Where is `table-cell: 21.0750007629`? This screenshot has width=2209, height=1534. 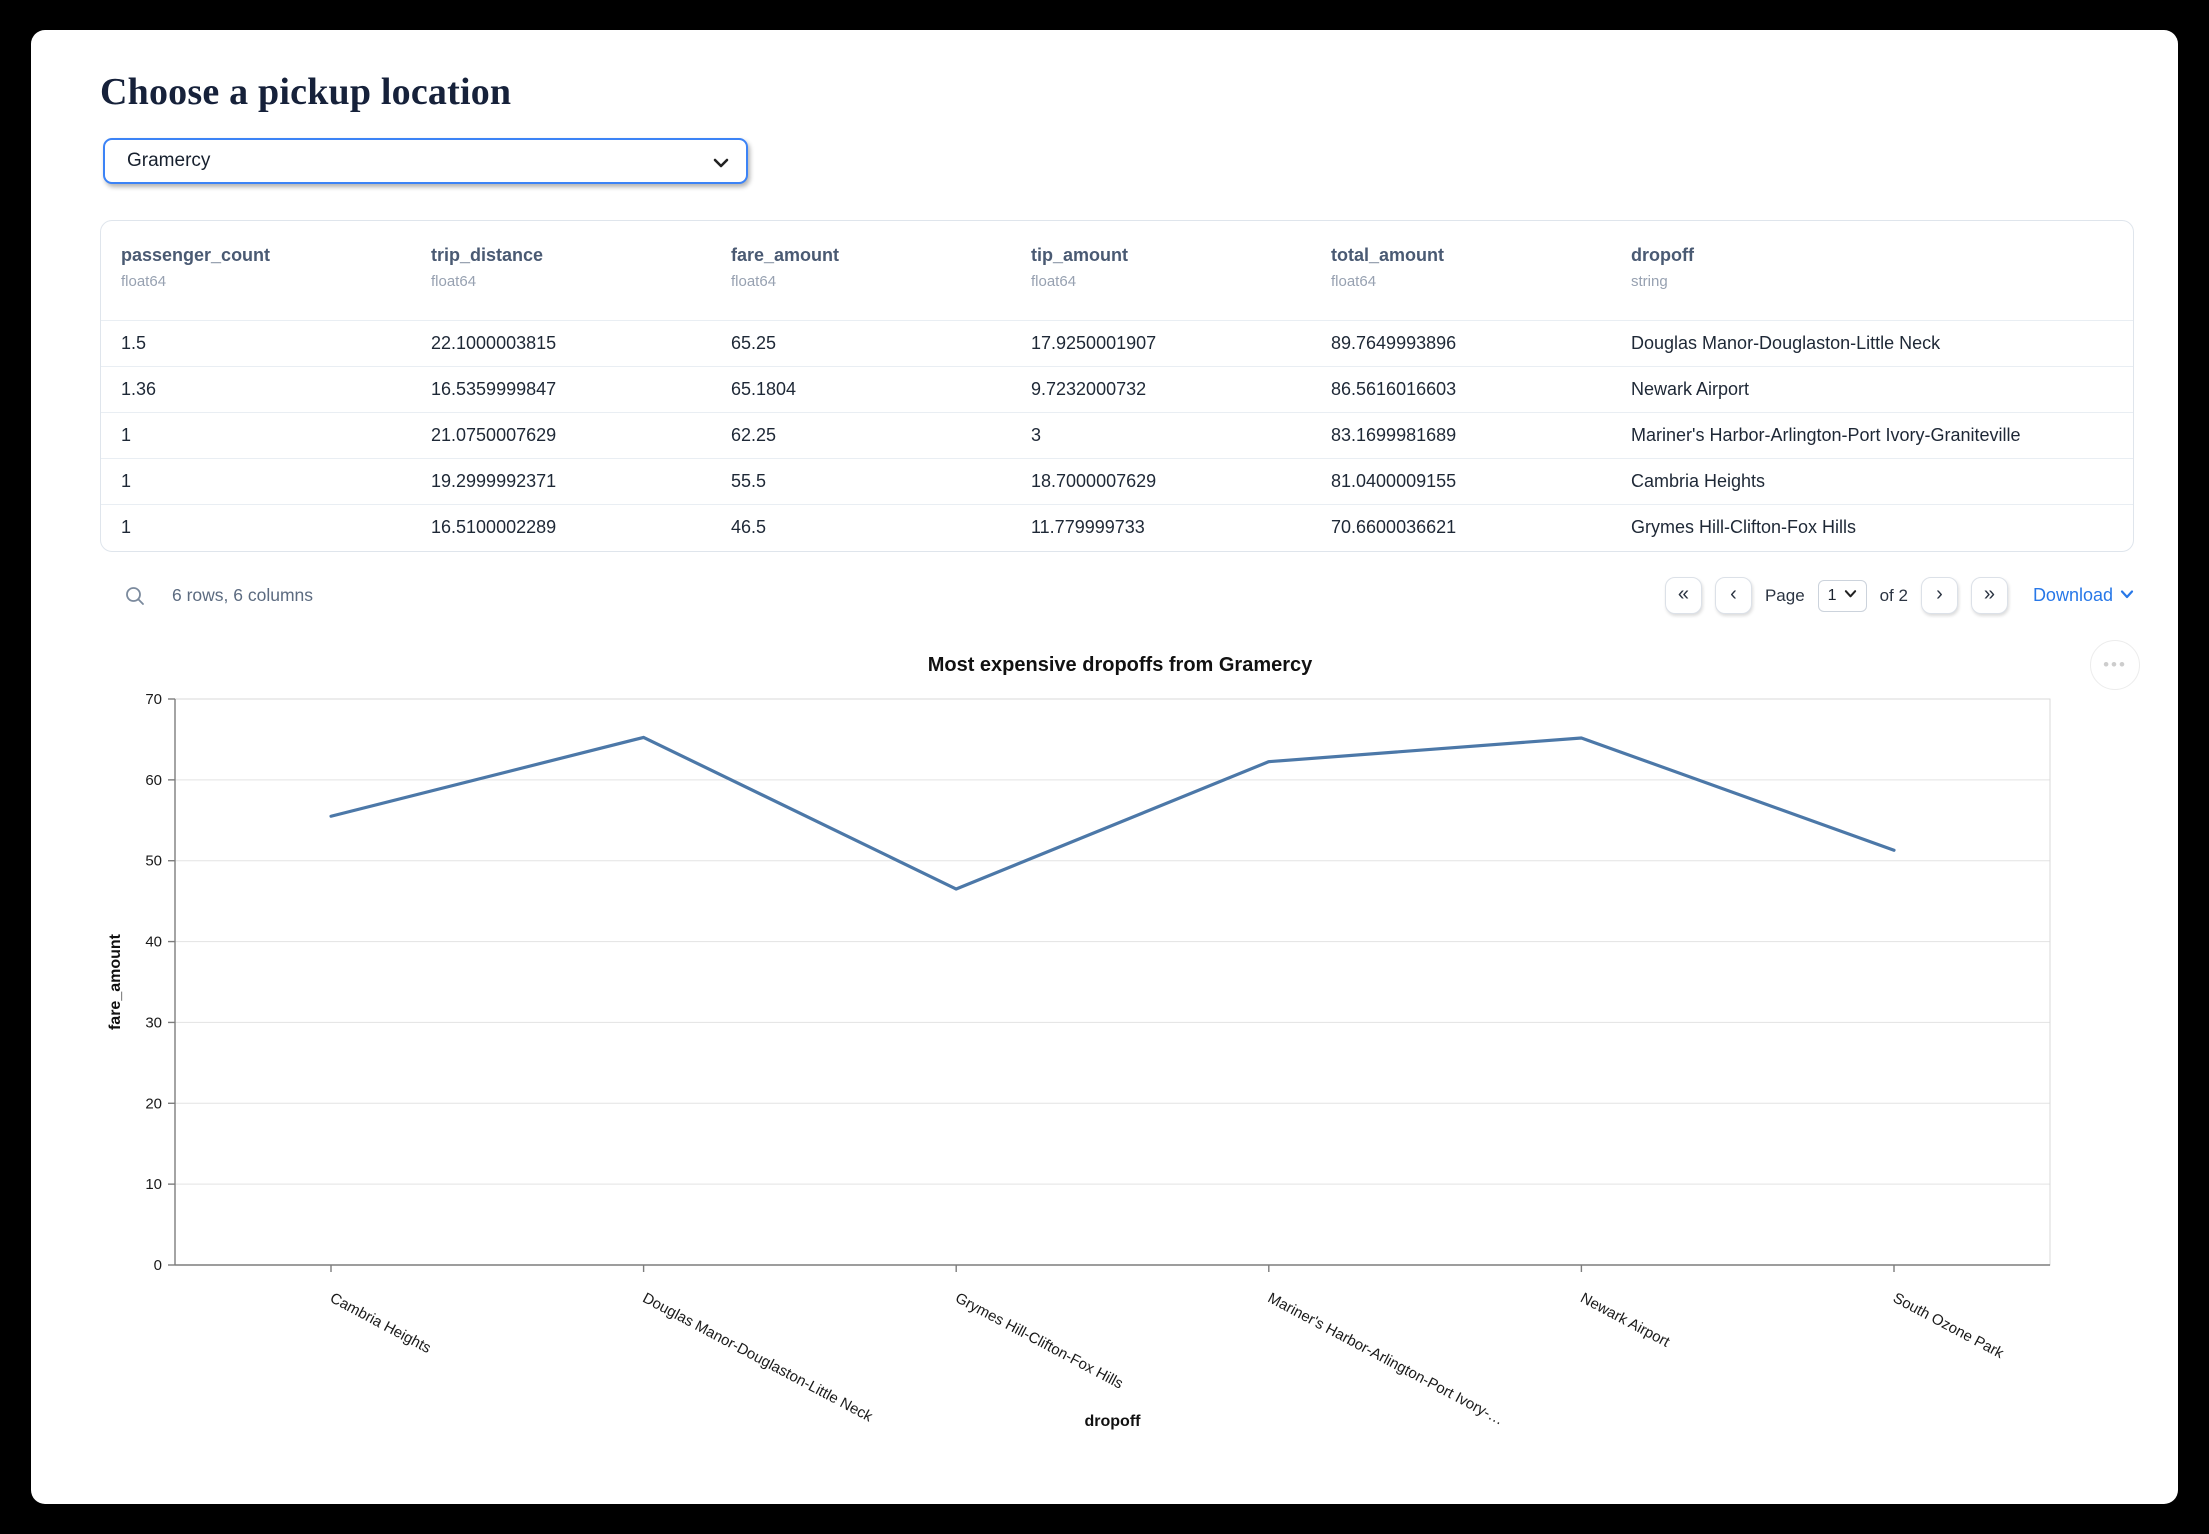
table-cell: 21.0750007629 is located at coordinates (494, 435).